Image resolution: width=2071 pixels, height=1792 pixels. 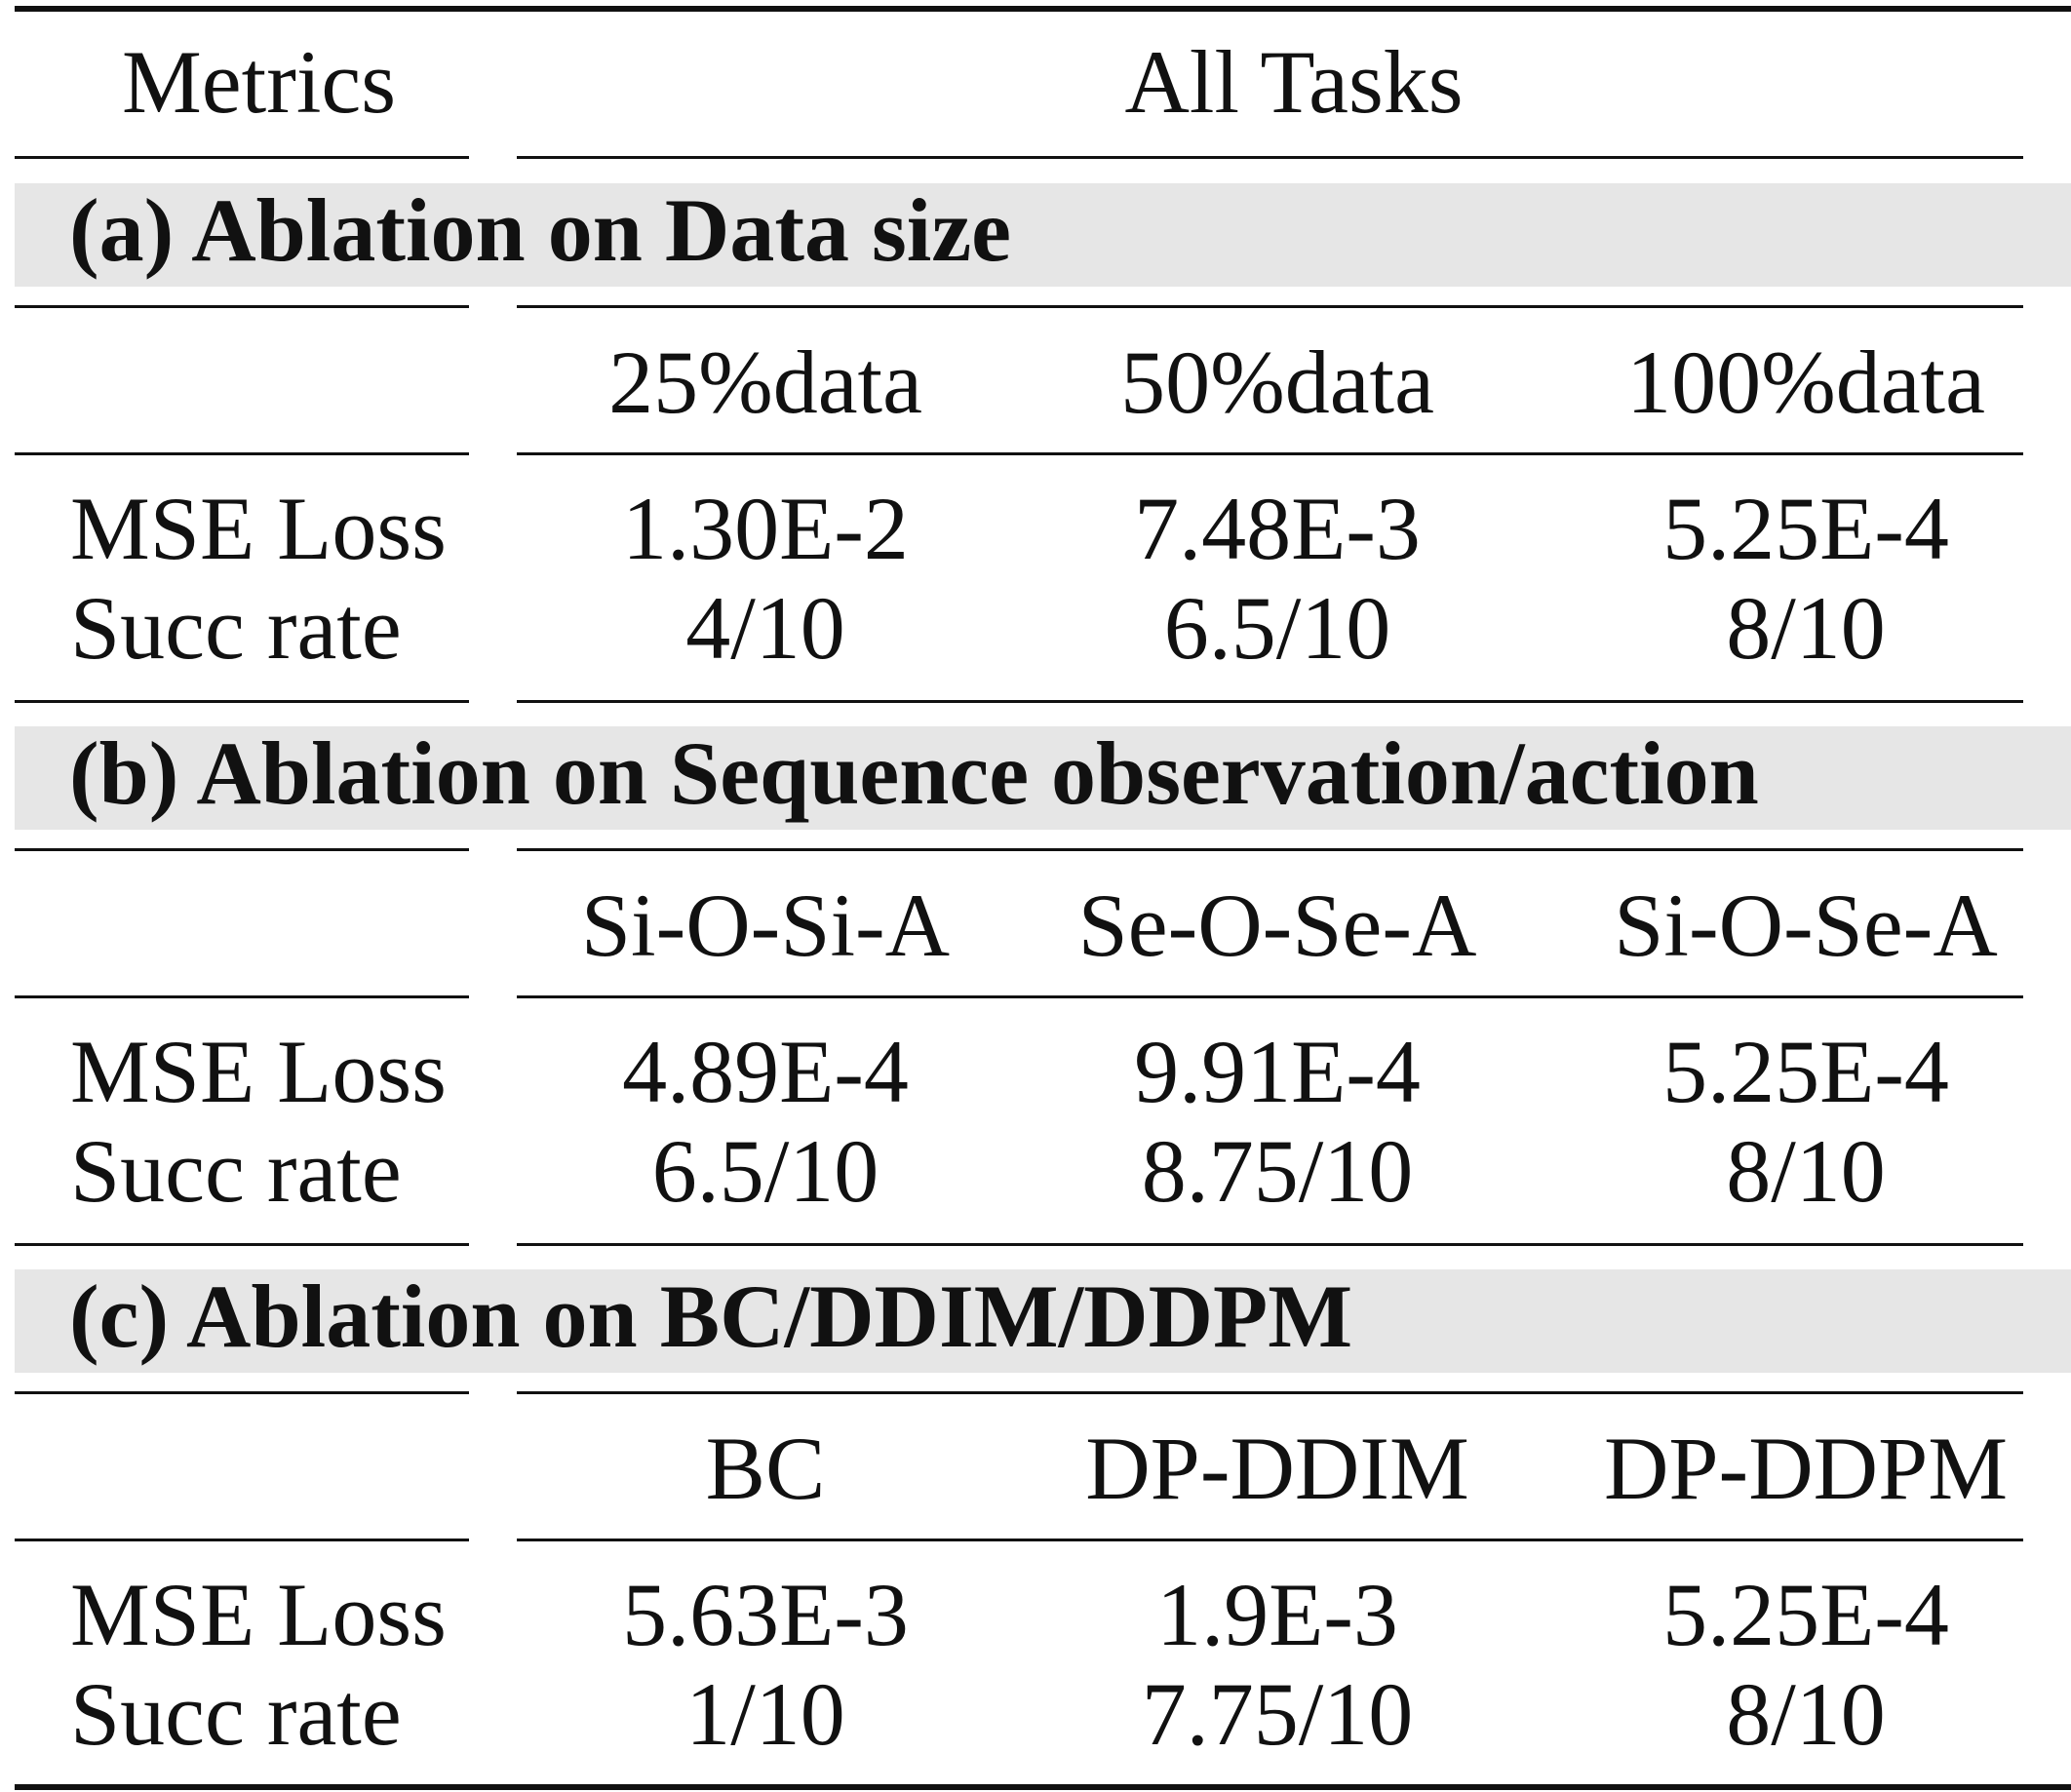 What do you see at coordinates (1806, 1468) in the screenshot?
I see `column-header: DP-DDPM` at bounding box center [1806, 1468].